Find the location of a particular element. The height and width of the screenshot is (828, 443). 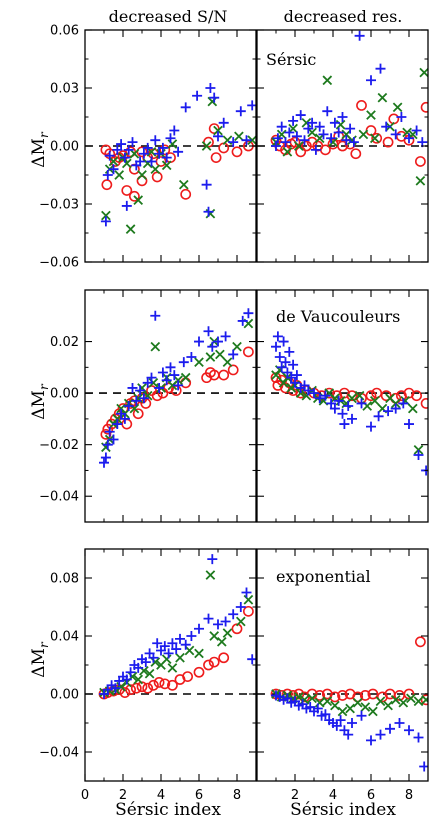

y-tick-label: 0.00 is located at coordinates (64, 394).